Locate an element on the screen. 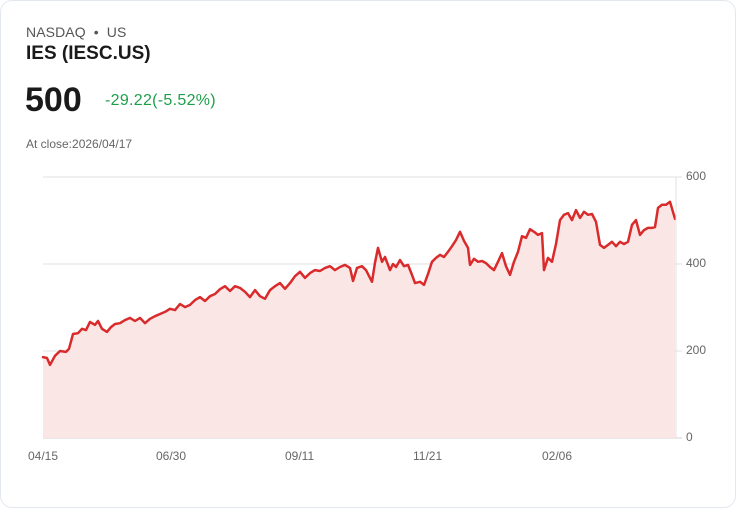 This screenshot has height=508, width=736. exchange-line: NASDAQ • US is located at coordinates (76, 32).